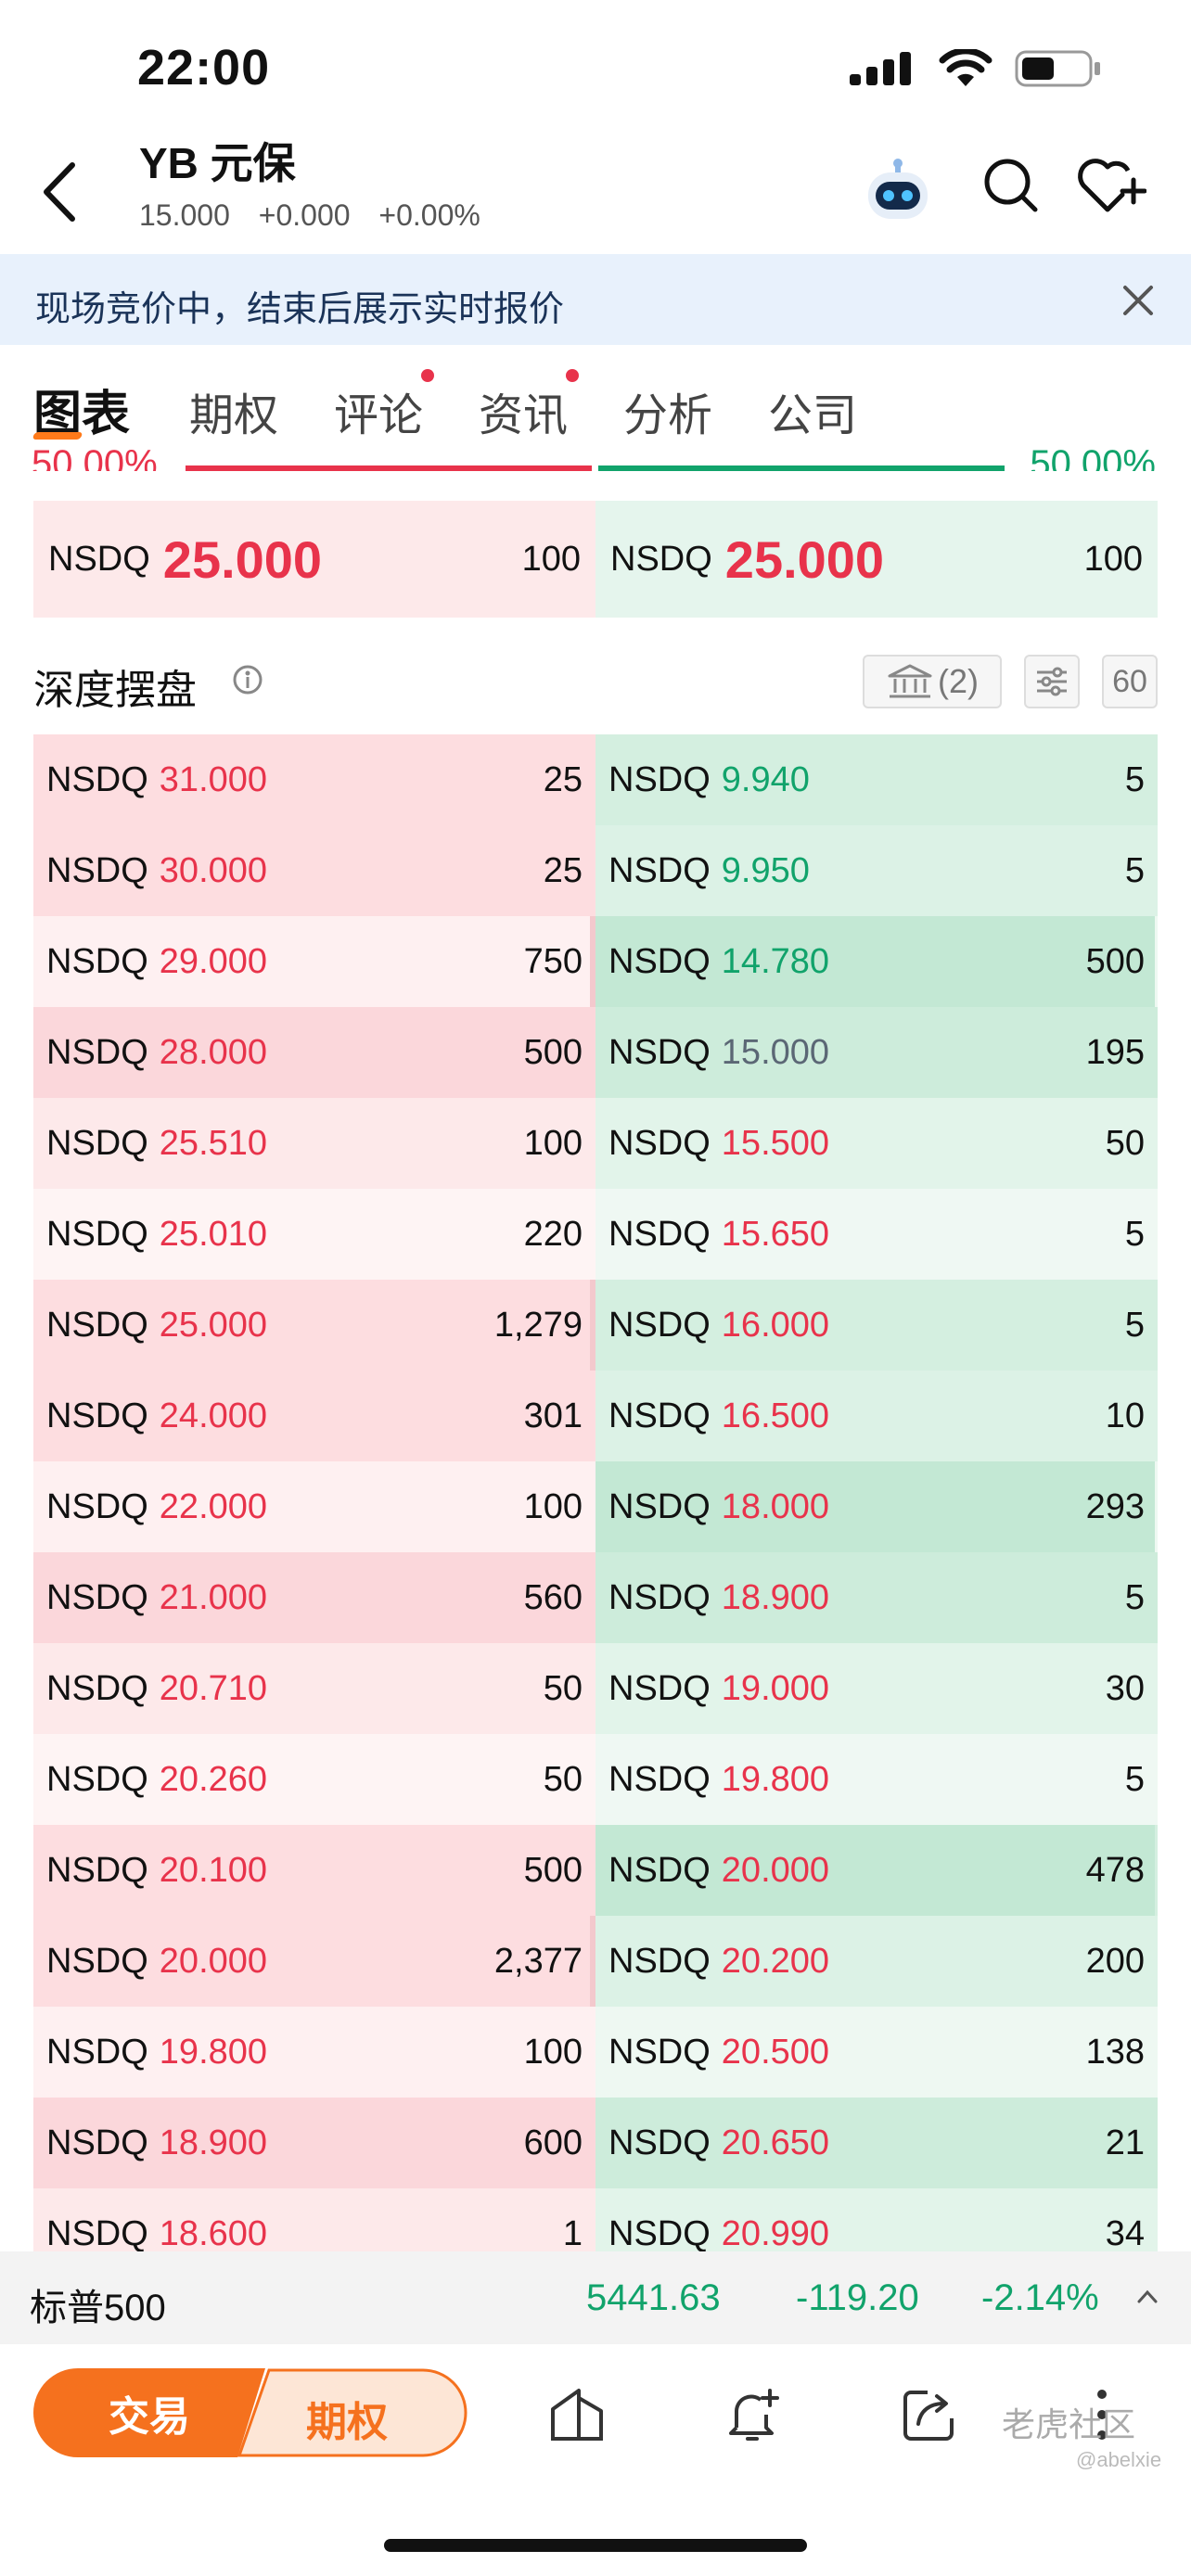  Describe the element at coordinates (248, 679) in the screenshot. I see `info-icon` at that location.